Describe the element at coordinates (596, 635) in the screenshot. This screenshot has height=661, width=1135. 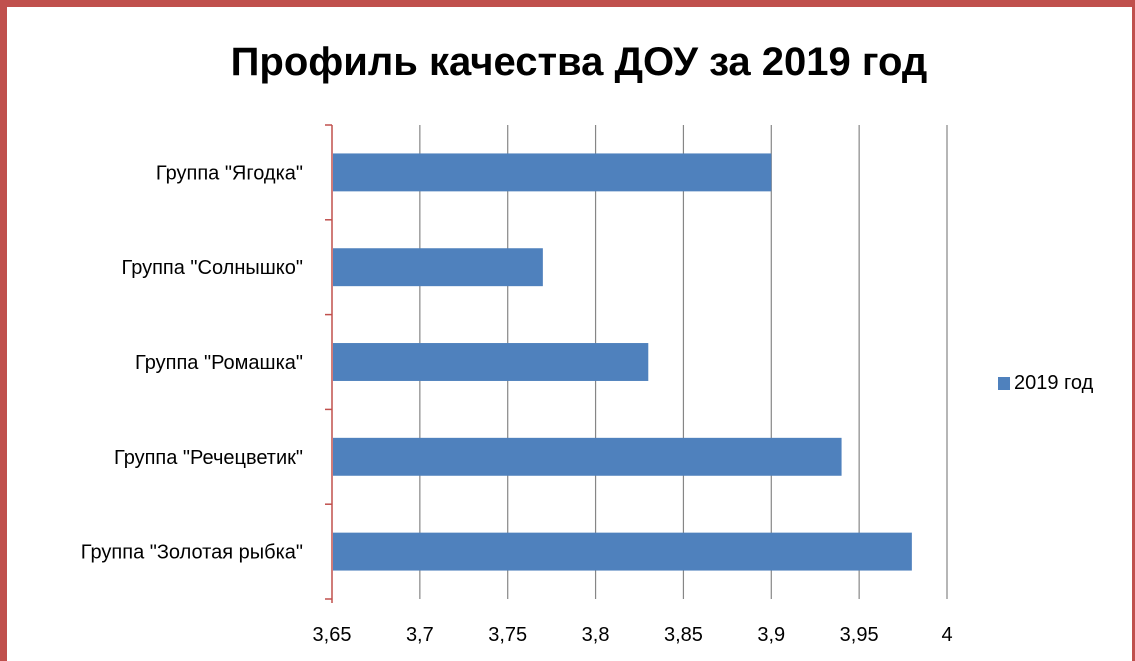
I see `x-tick-label: 3,8` at that location.